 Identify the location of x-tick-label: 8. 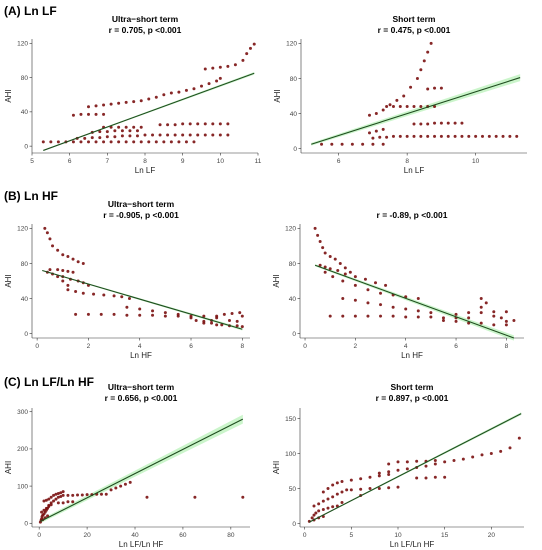
(242, 346).